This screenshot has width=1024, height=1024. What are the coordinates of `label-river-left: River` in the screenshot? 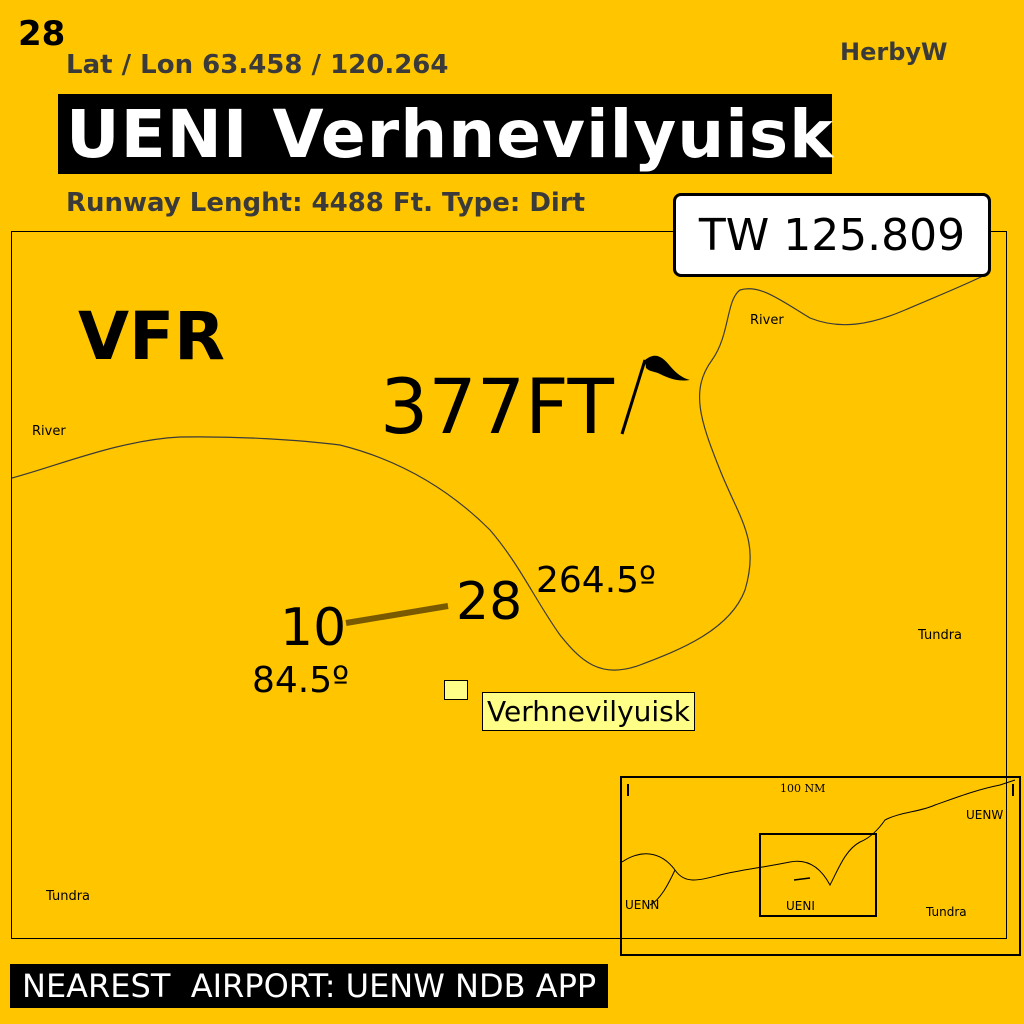 It's located at (49, 431).